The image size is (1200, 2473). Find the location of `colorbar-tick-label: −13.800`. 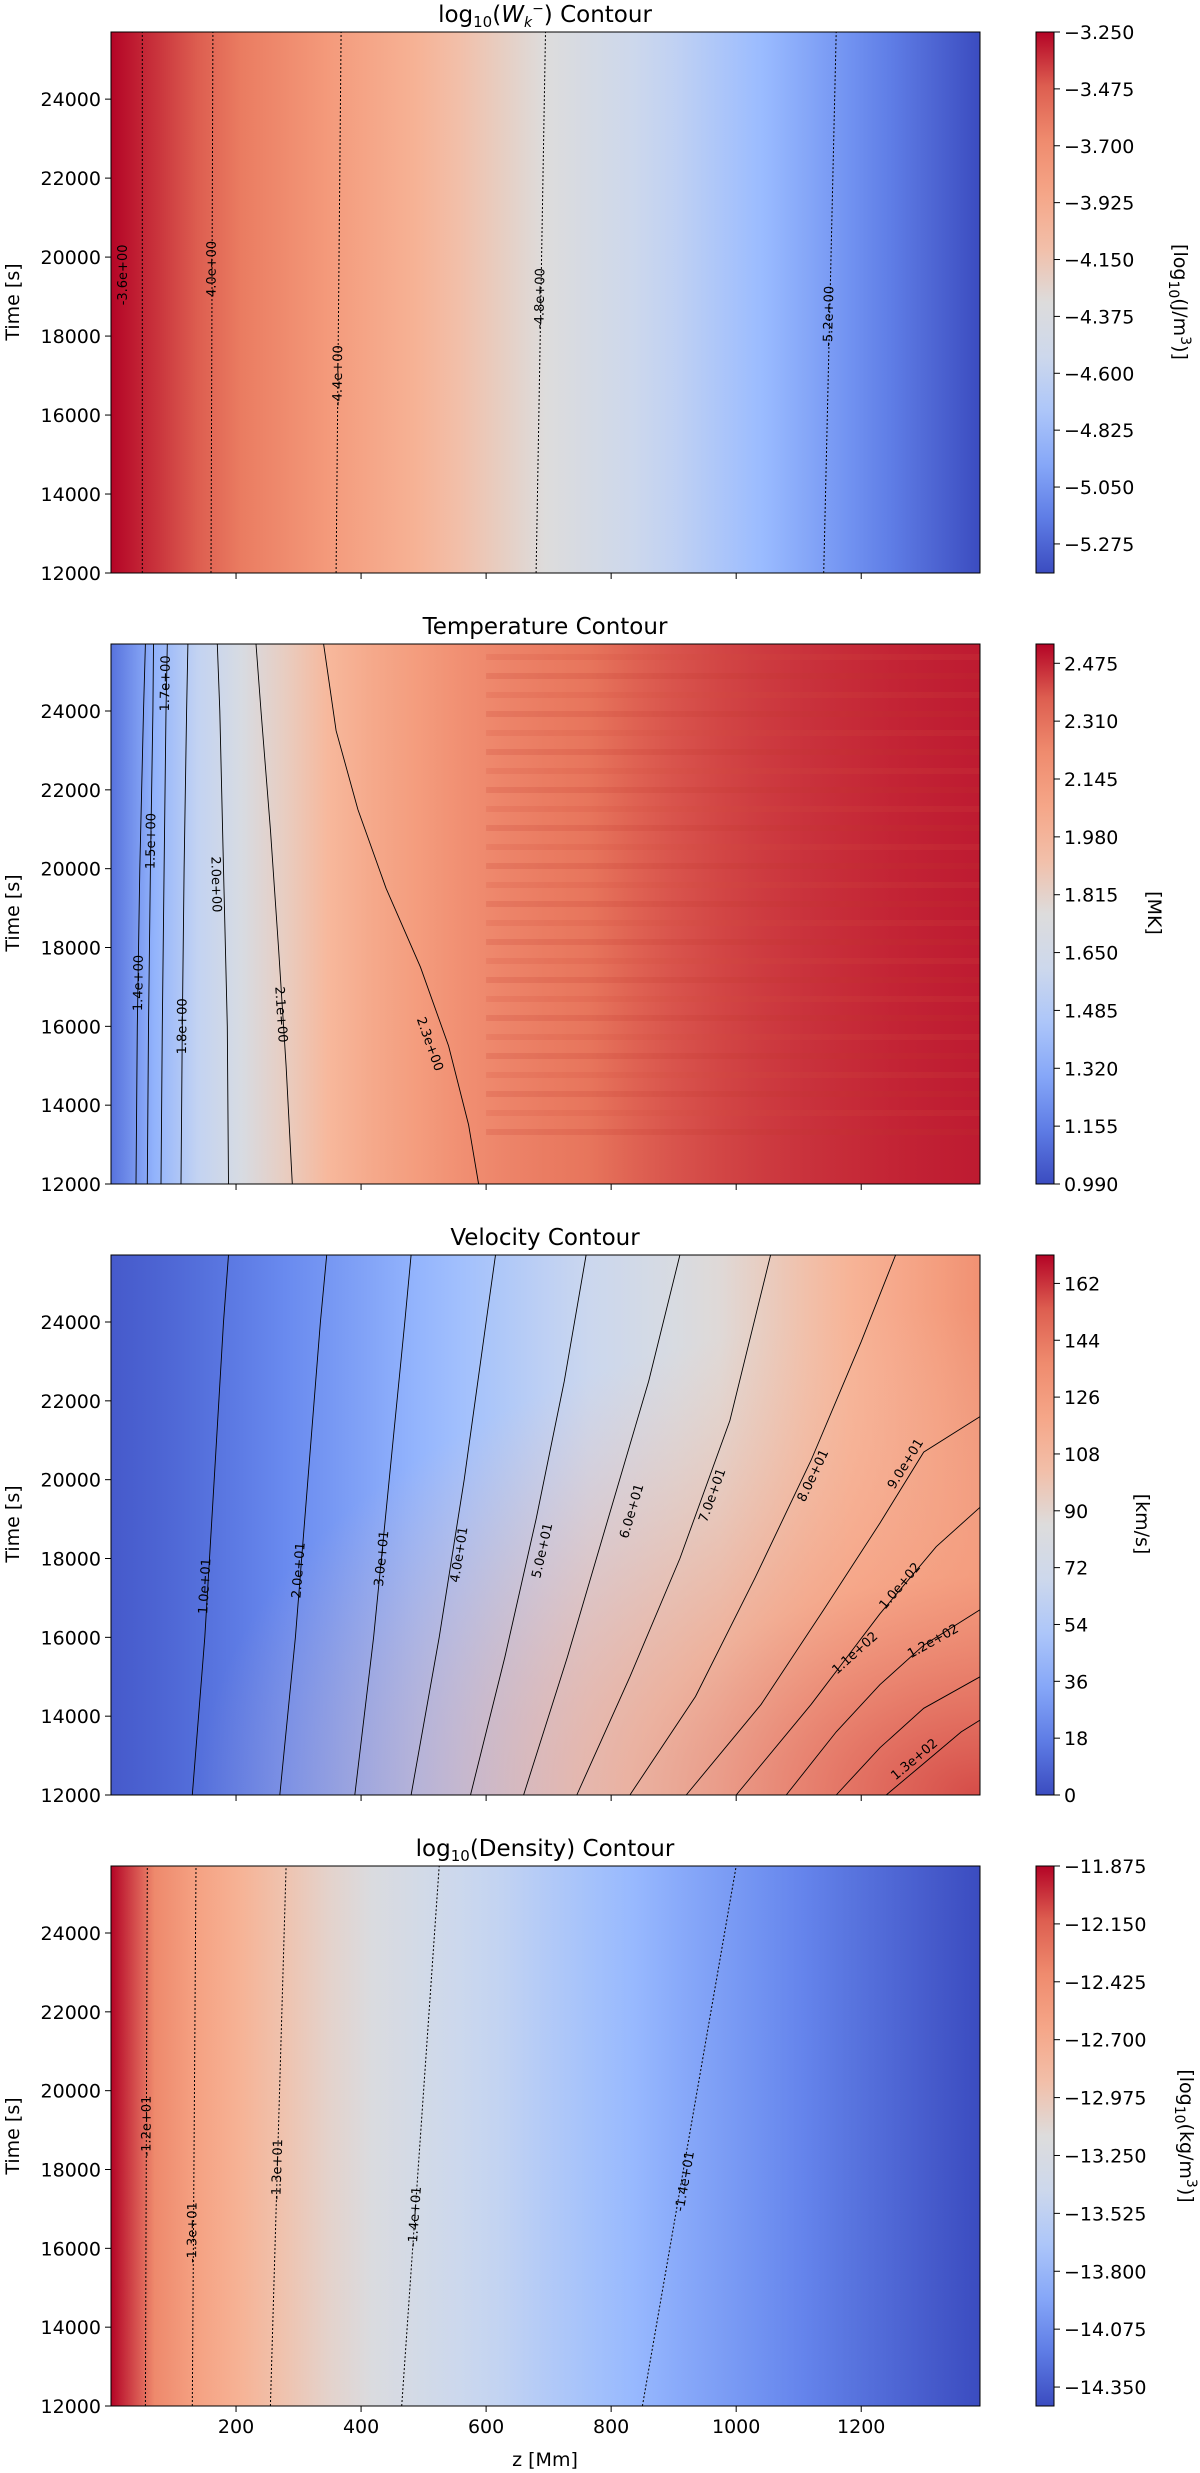

colorbar-tick-label: −13.800 is located at coordinates (1105, 2272).